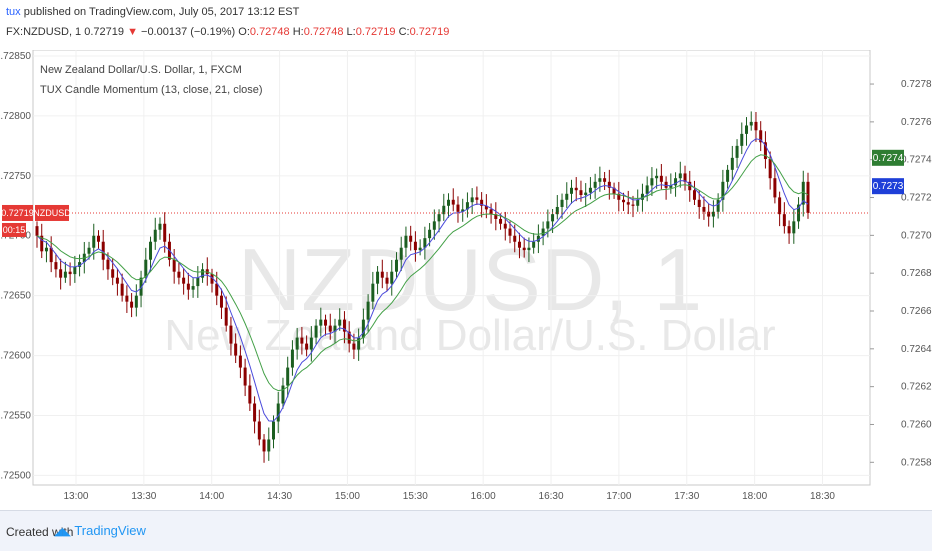 The image size is (932, 551). What do you see at coordinates (323, 32) in the screenshot?
I see `high-value: 0.72748` at bounding box center [323, 32].